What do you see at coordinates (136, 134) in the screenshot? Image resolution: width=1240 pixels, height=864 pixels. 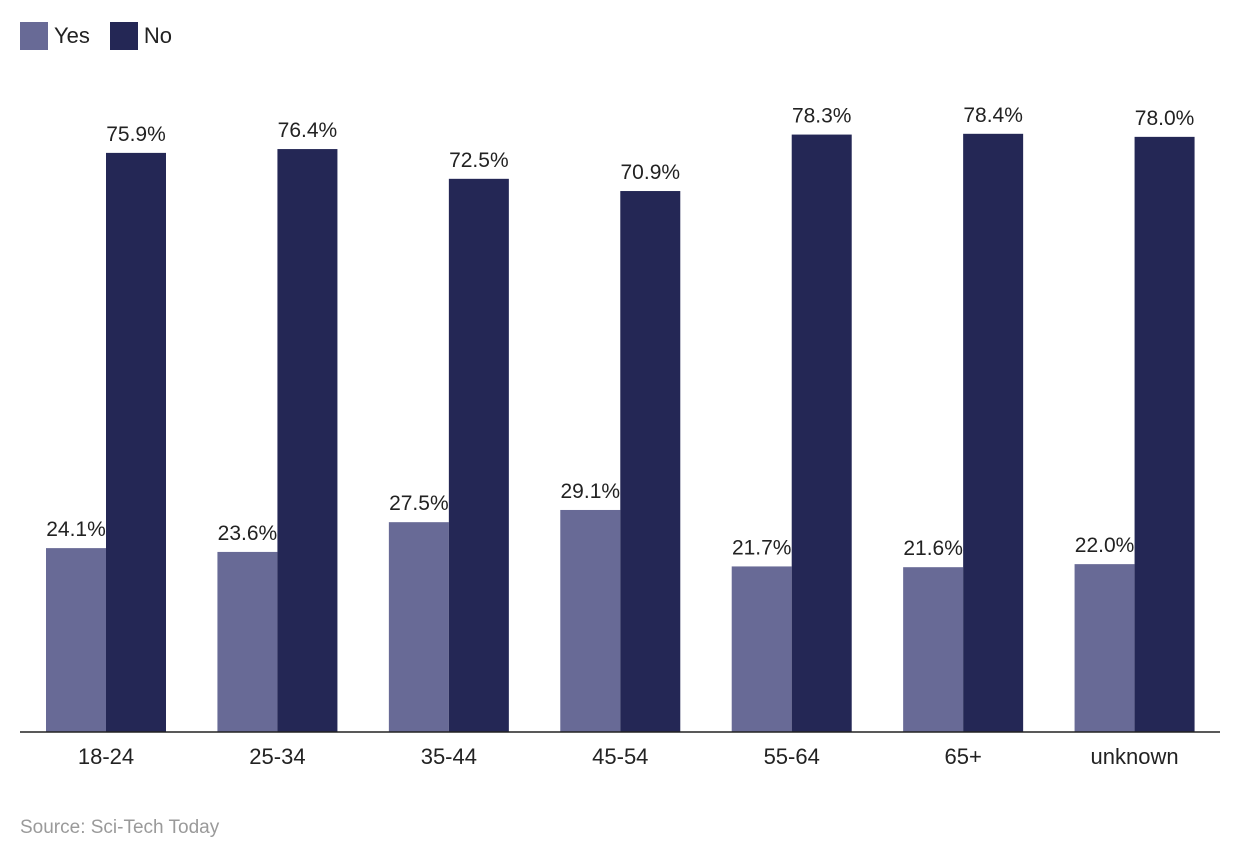 I see `data-label-no-18-24: 75.9%` at bounding box center [136, 134].